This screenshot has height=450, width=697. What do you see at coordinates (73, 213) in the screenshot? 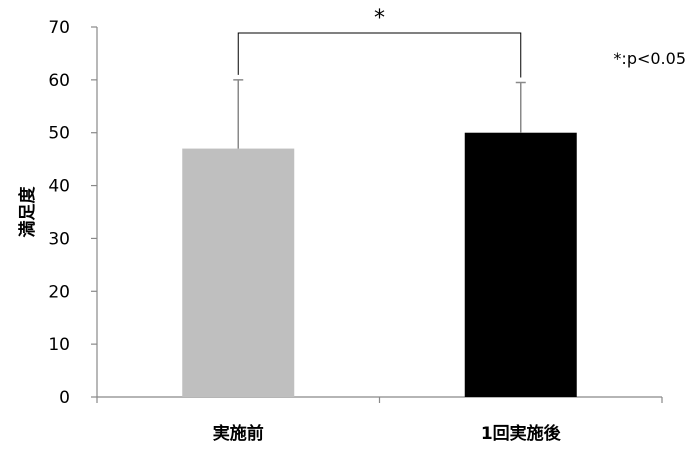
I see `y-axis: 0 10 20 30 40 50 60 70` at bounding box center [73, 213].